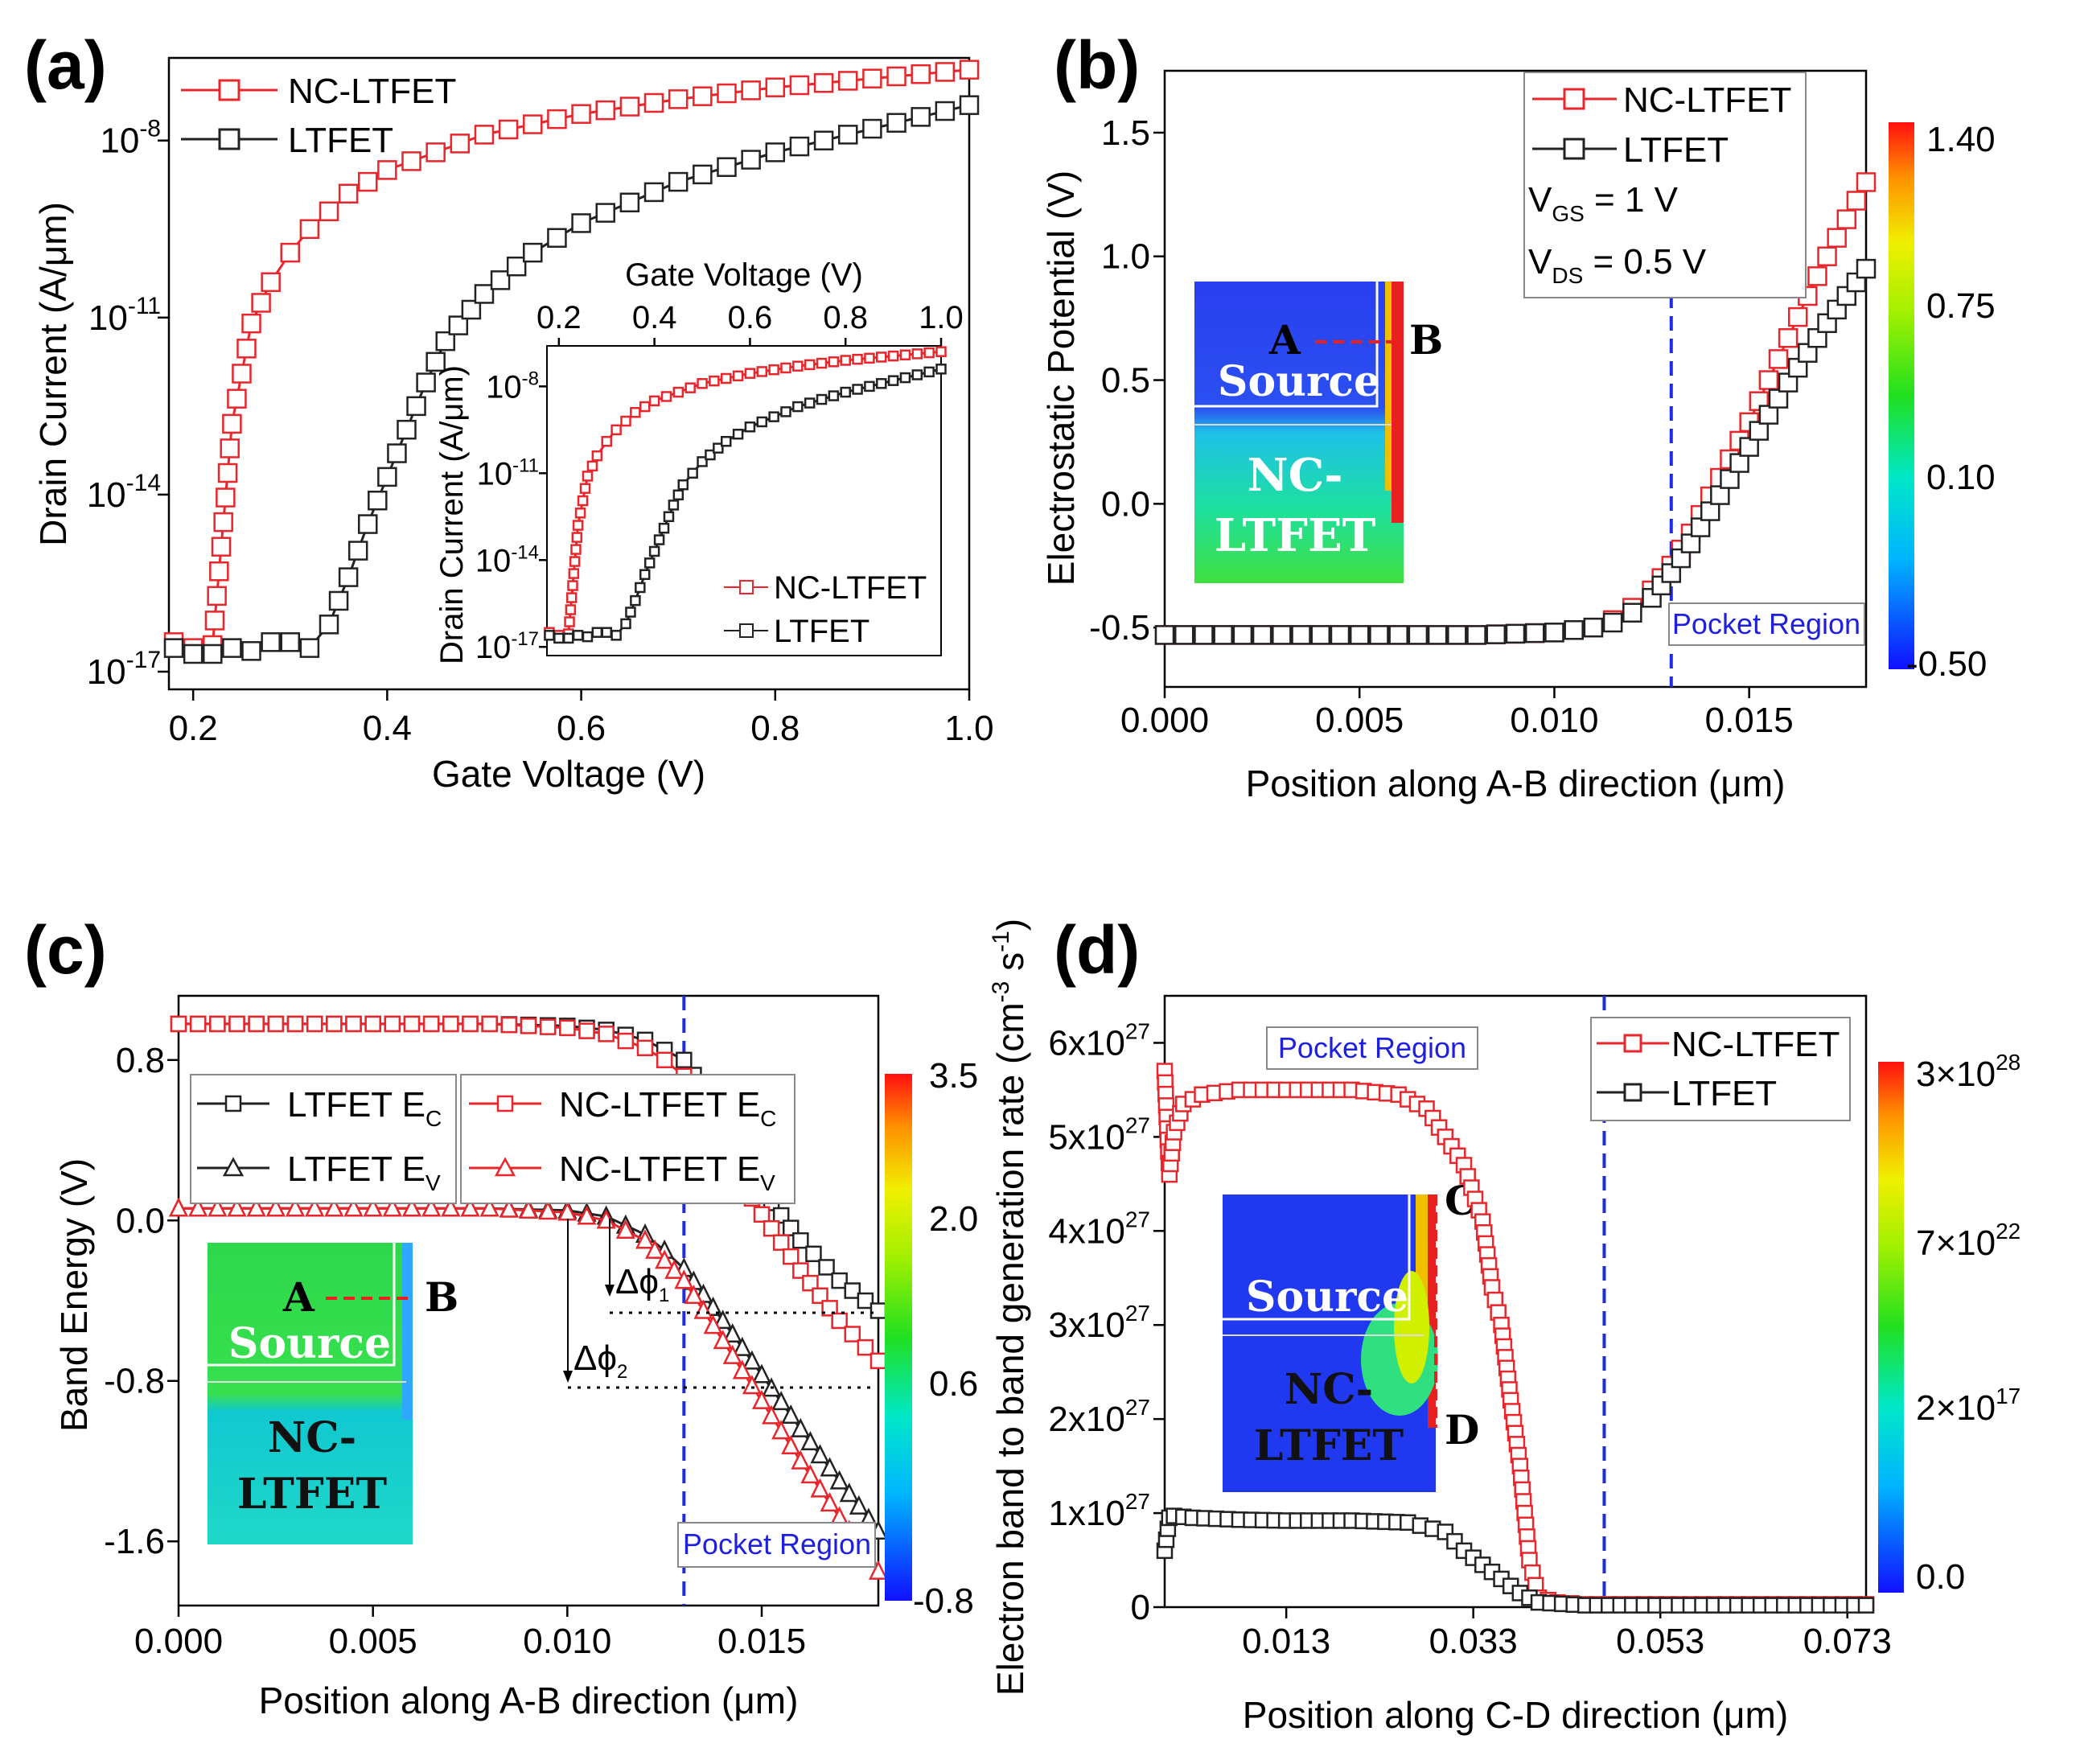 Image resolution: width=2076 pixels, height=1764 pixels. I want to click on y-tick-label: -0.8, so click(134, 1381).